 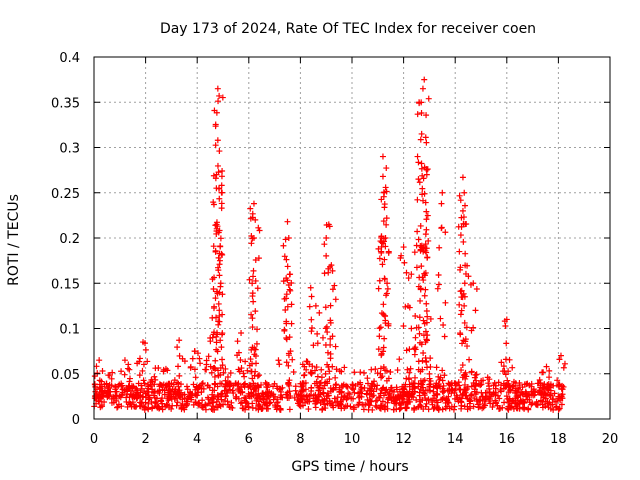 What do you see at coordinates (65, 194) in the screenshot?
I see `y-tick-label: 0.25` at bounding box center [65, 194].